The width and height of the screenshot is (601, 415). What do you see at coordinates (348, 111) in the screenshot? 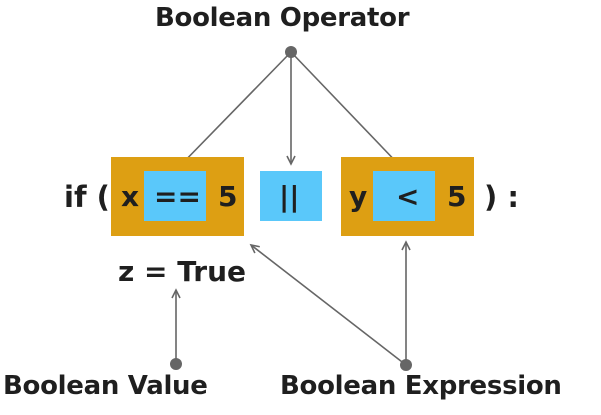
I see `arrow-operator-to-right-op` at bounding box center [348, 111].